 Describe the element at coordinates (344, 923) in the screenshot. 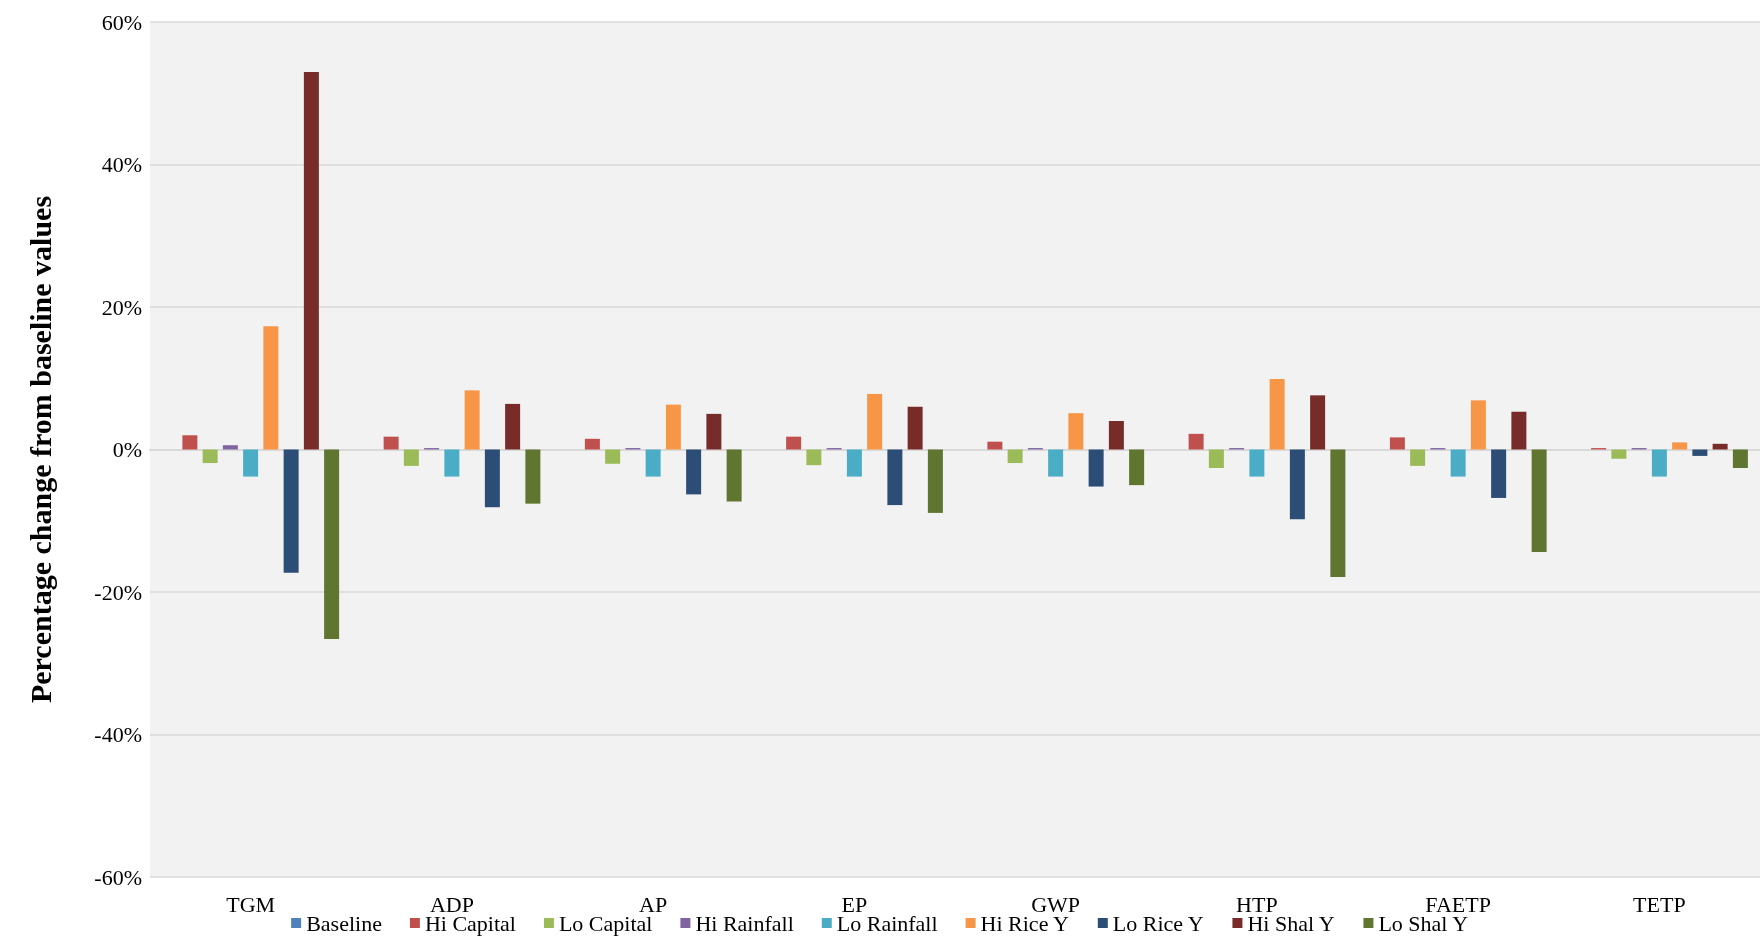

I see `legend-label: Baseline` at that location.